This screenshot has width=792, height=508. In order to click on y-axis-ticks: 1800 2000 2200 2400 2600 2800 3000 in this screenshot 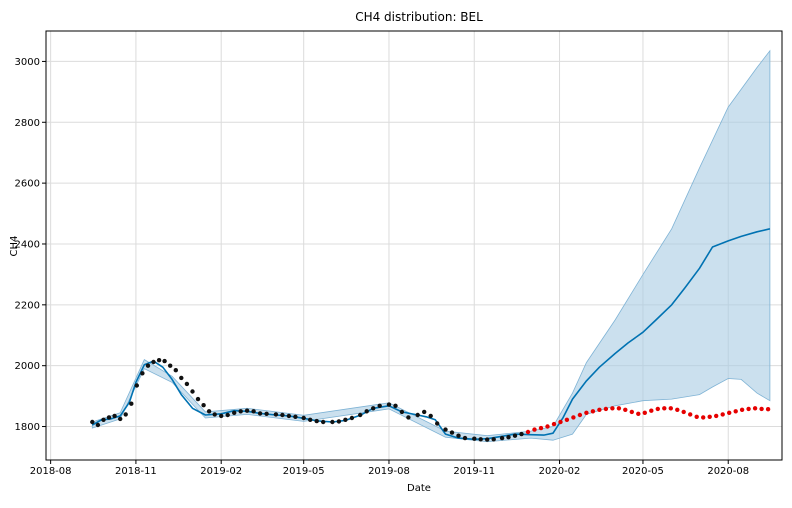, I will do `click(30, 245)`.